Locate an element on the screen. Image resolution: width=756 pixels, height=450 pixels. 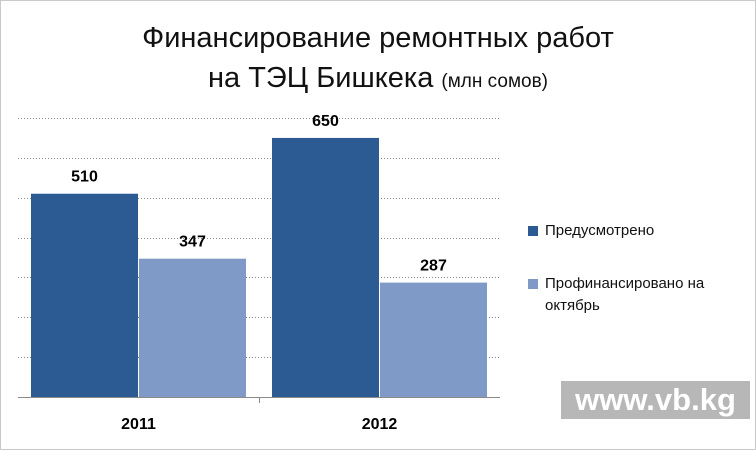
chart-title-line-2: на ТЭЦ Бишкека (млн сомов) is located at coordinates (378, 80).